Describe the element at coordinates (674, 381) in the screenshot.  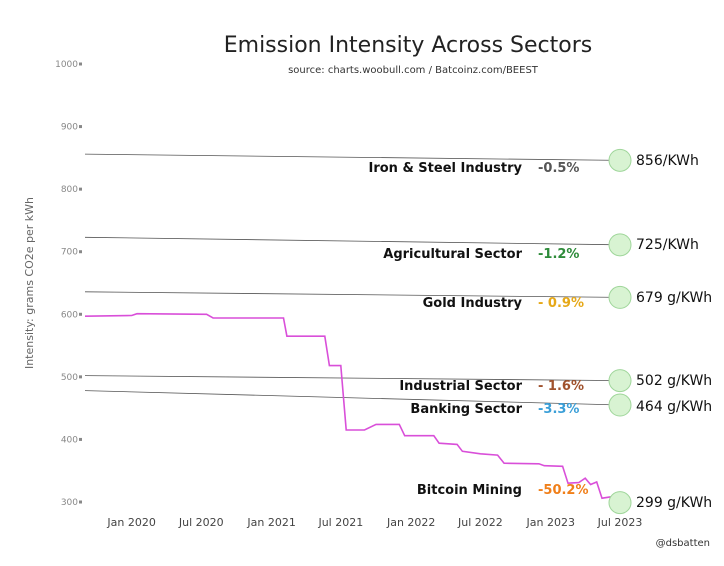
I see `series-end-value-label: 502 g/KWh` at that location.